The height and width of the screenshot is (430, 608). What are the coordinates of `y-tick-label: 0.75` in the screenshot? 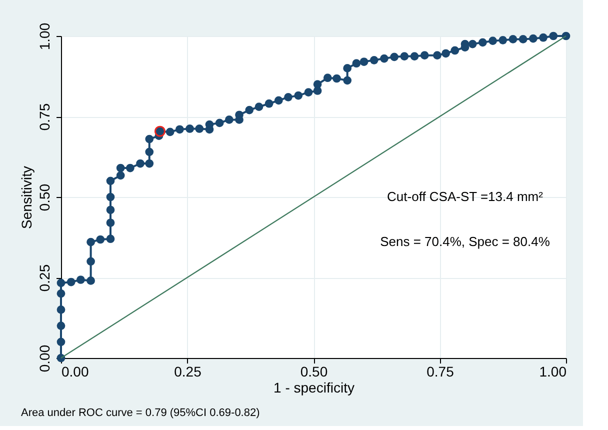 It's located at (44, 117).